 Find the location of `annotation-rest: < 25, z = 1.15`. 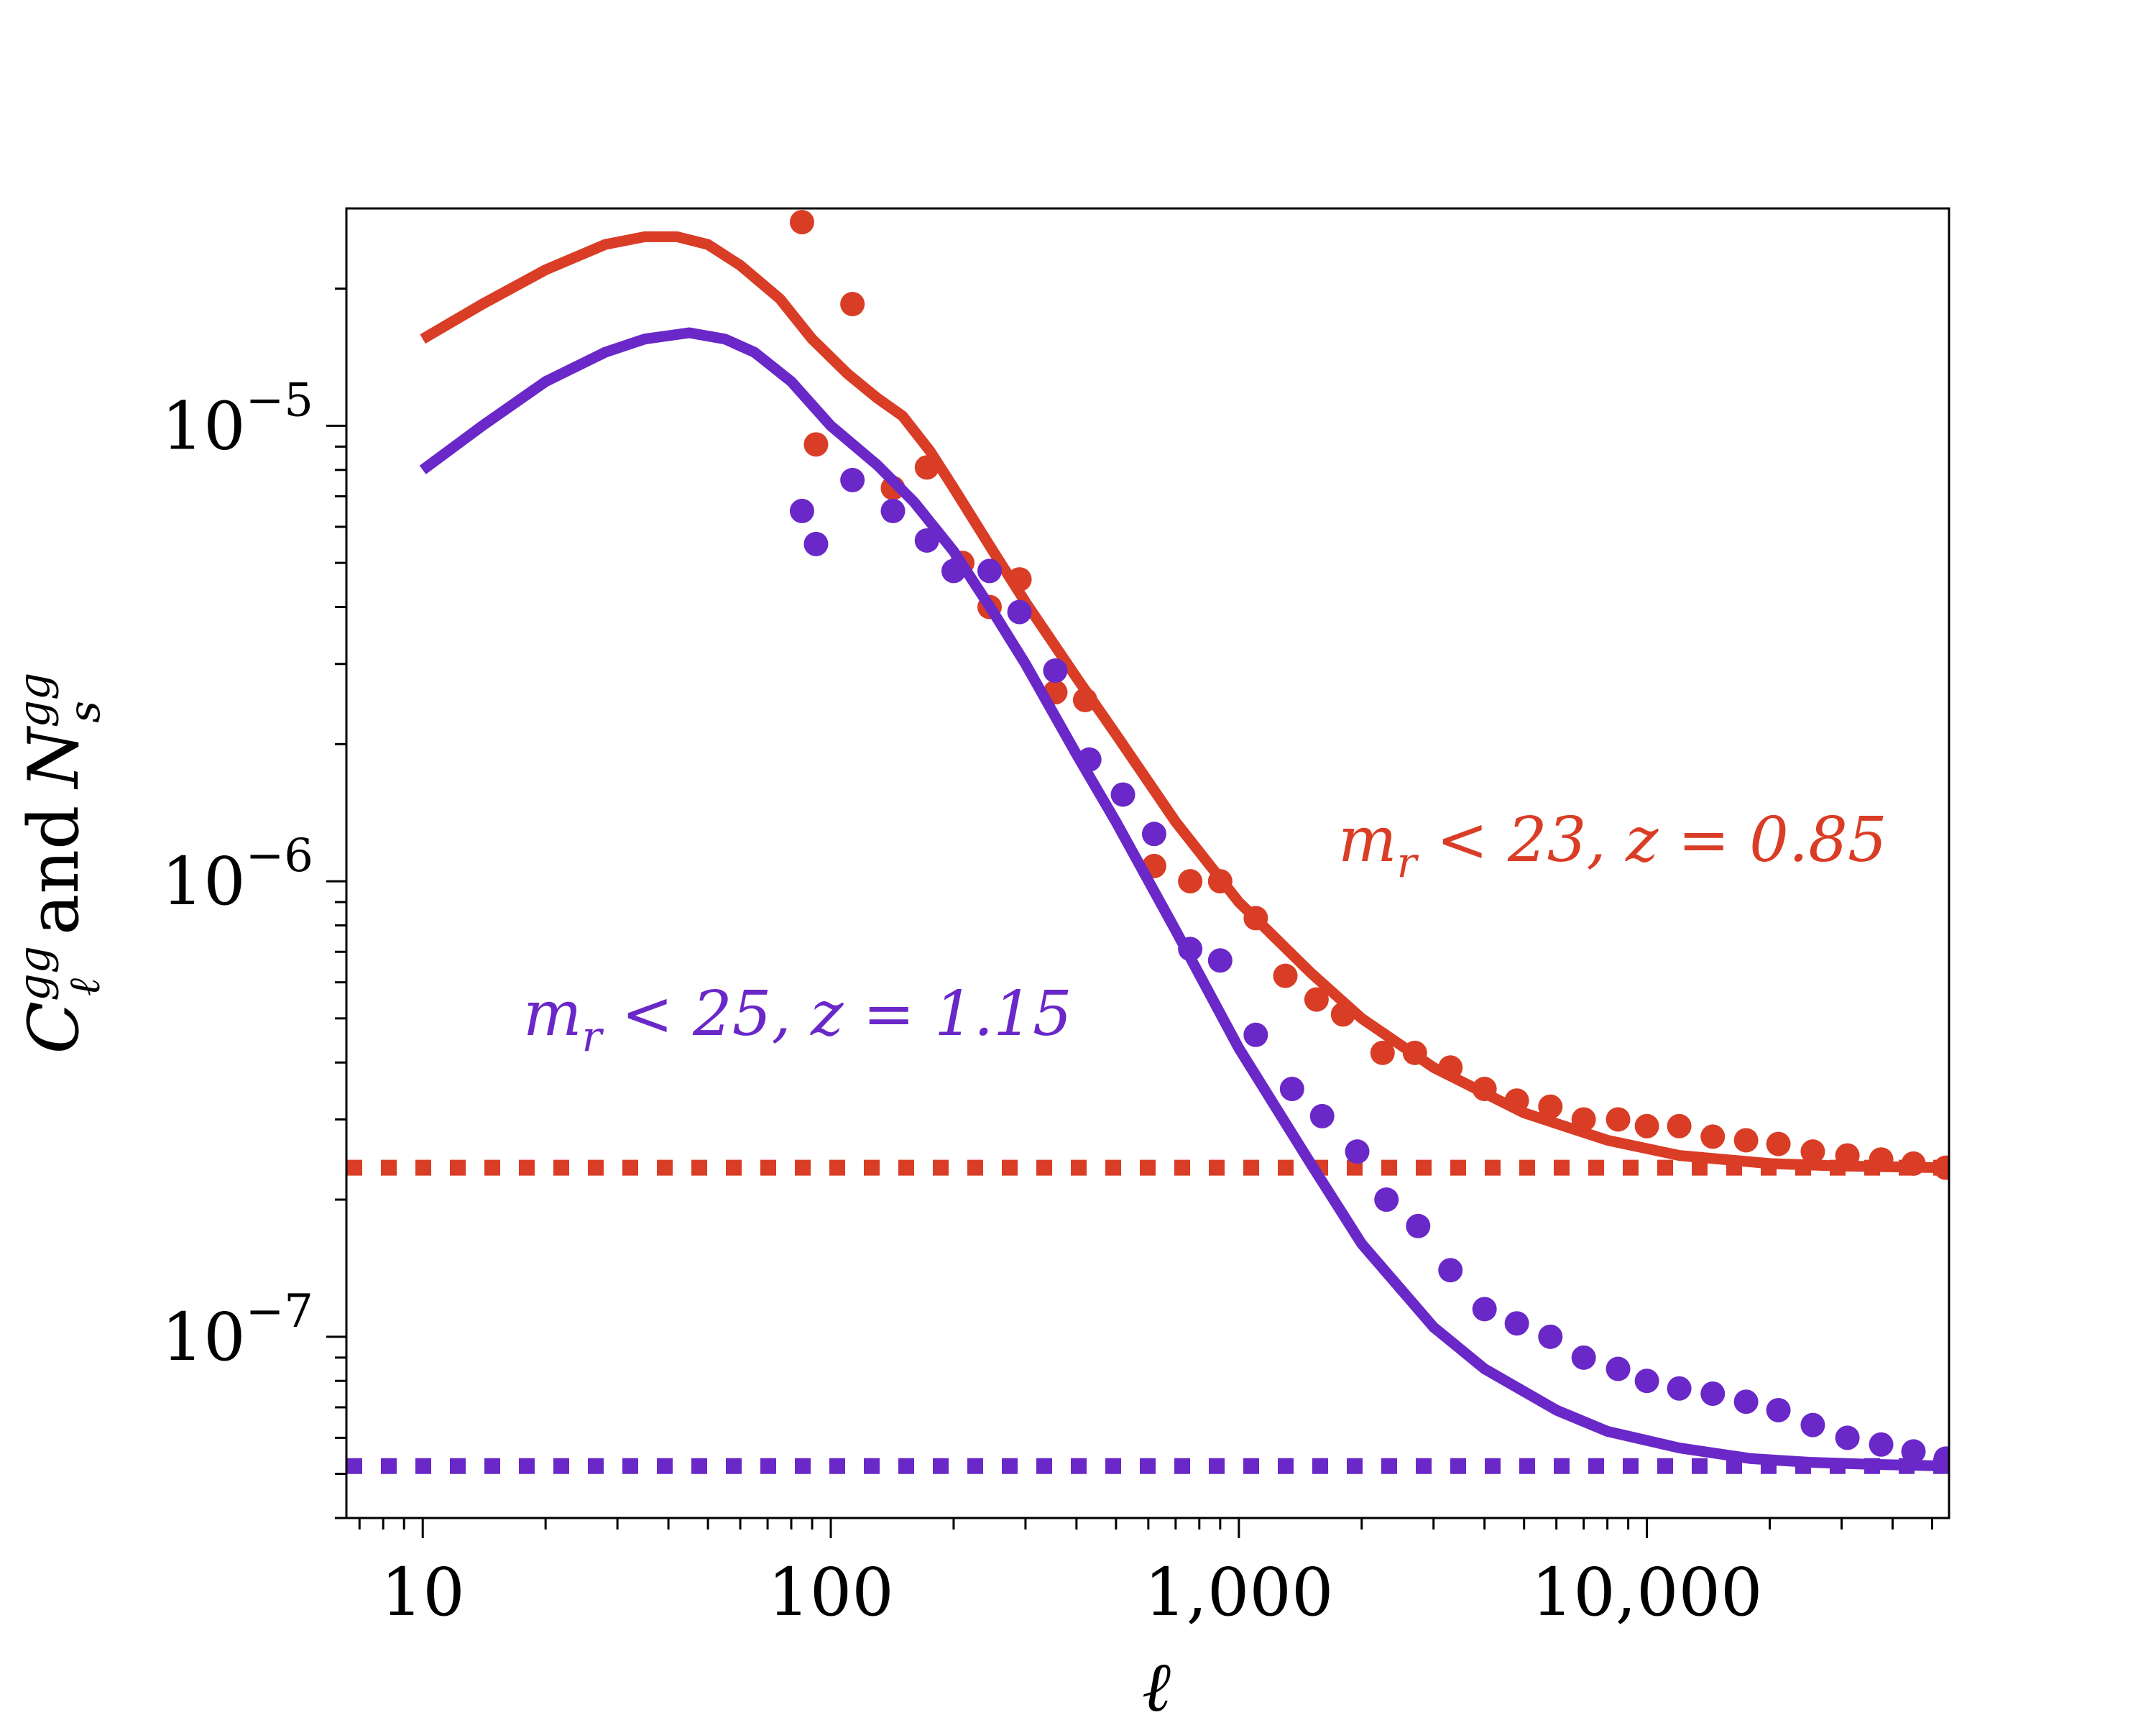

annotation-rest: < 25, z = 1.15 is located at coordinates (837, 1014).